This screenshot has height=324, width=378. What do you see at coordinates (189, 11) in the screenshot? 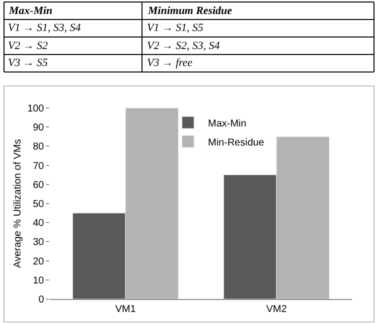
I see `text: Minimum Residue` at bounding box center [189, 11].